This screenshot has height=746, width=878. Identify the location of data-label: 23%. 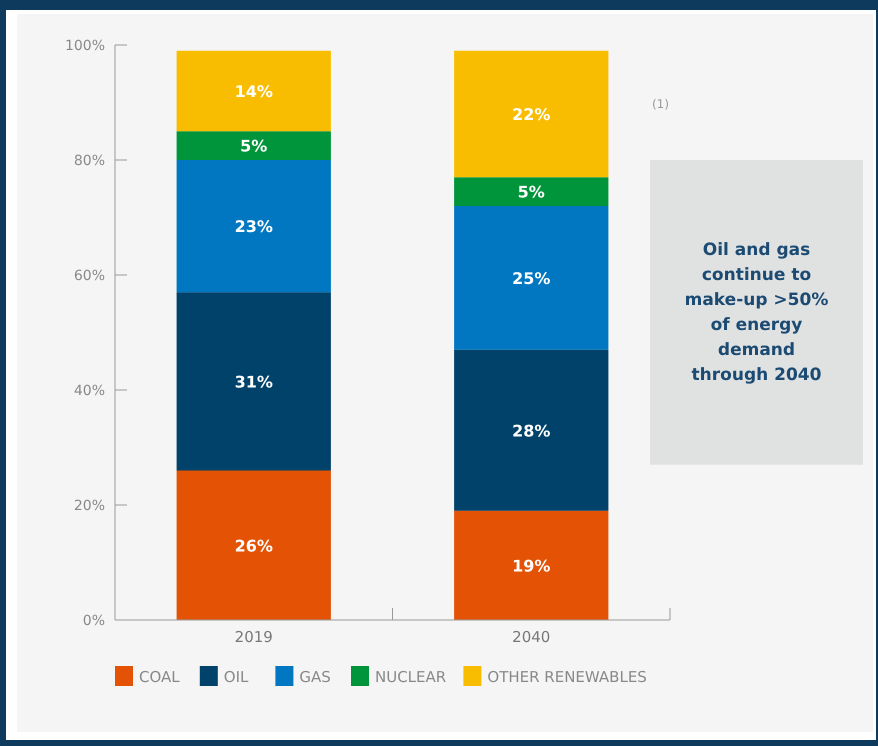
(253, 226).